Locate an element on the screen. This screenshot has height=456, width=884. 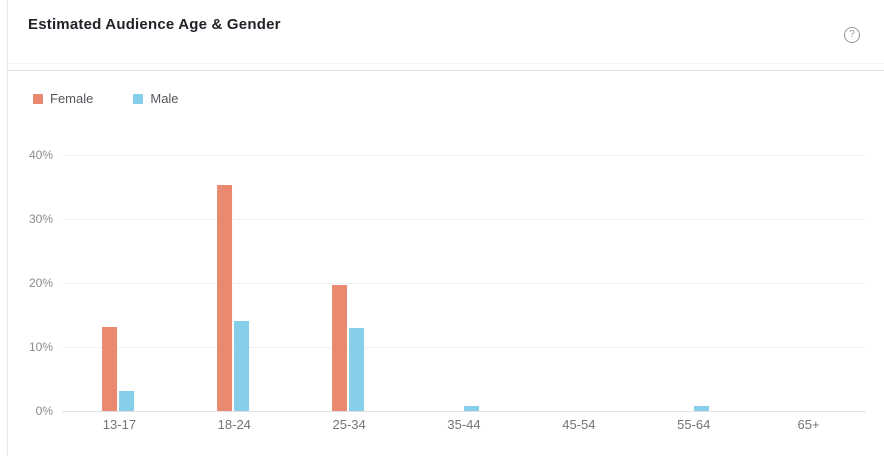
legend-item-male: Male is located at coordinates (156, 98).